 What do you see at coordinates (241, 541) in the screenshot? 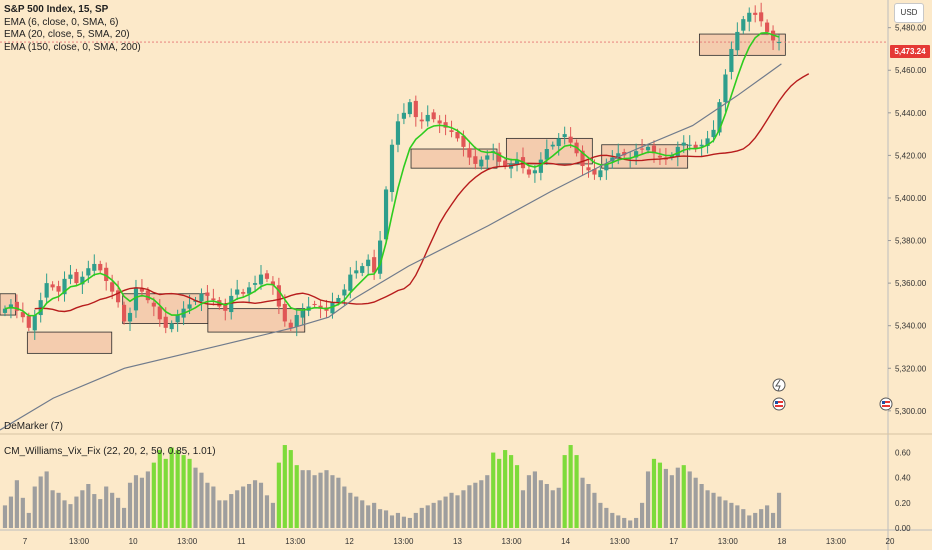
I see `time-tick-label: 11` at bounding box center [241, 541].